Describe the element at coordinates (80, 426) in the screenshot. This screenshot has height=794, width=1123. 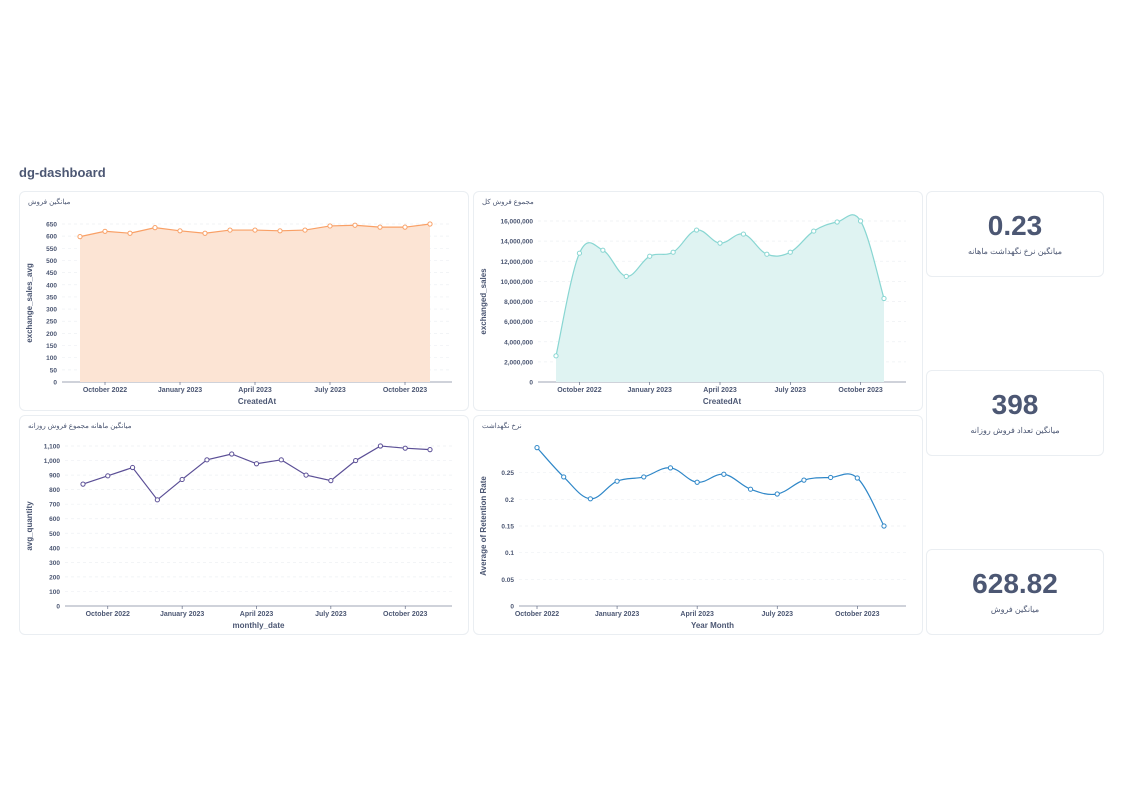
I see `chart-title: میانگین ماهانه مجموع فروش روزانه` at that location.